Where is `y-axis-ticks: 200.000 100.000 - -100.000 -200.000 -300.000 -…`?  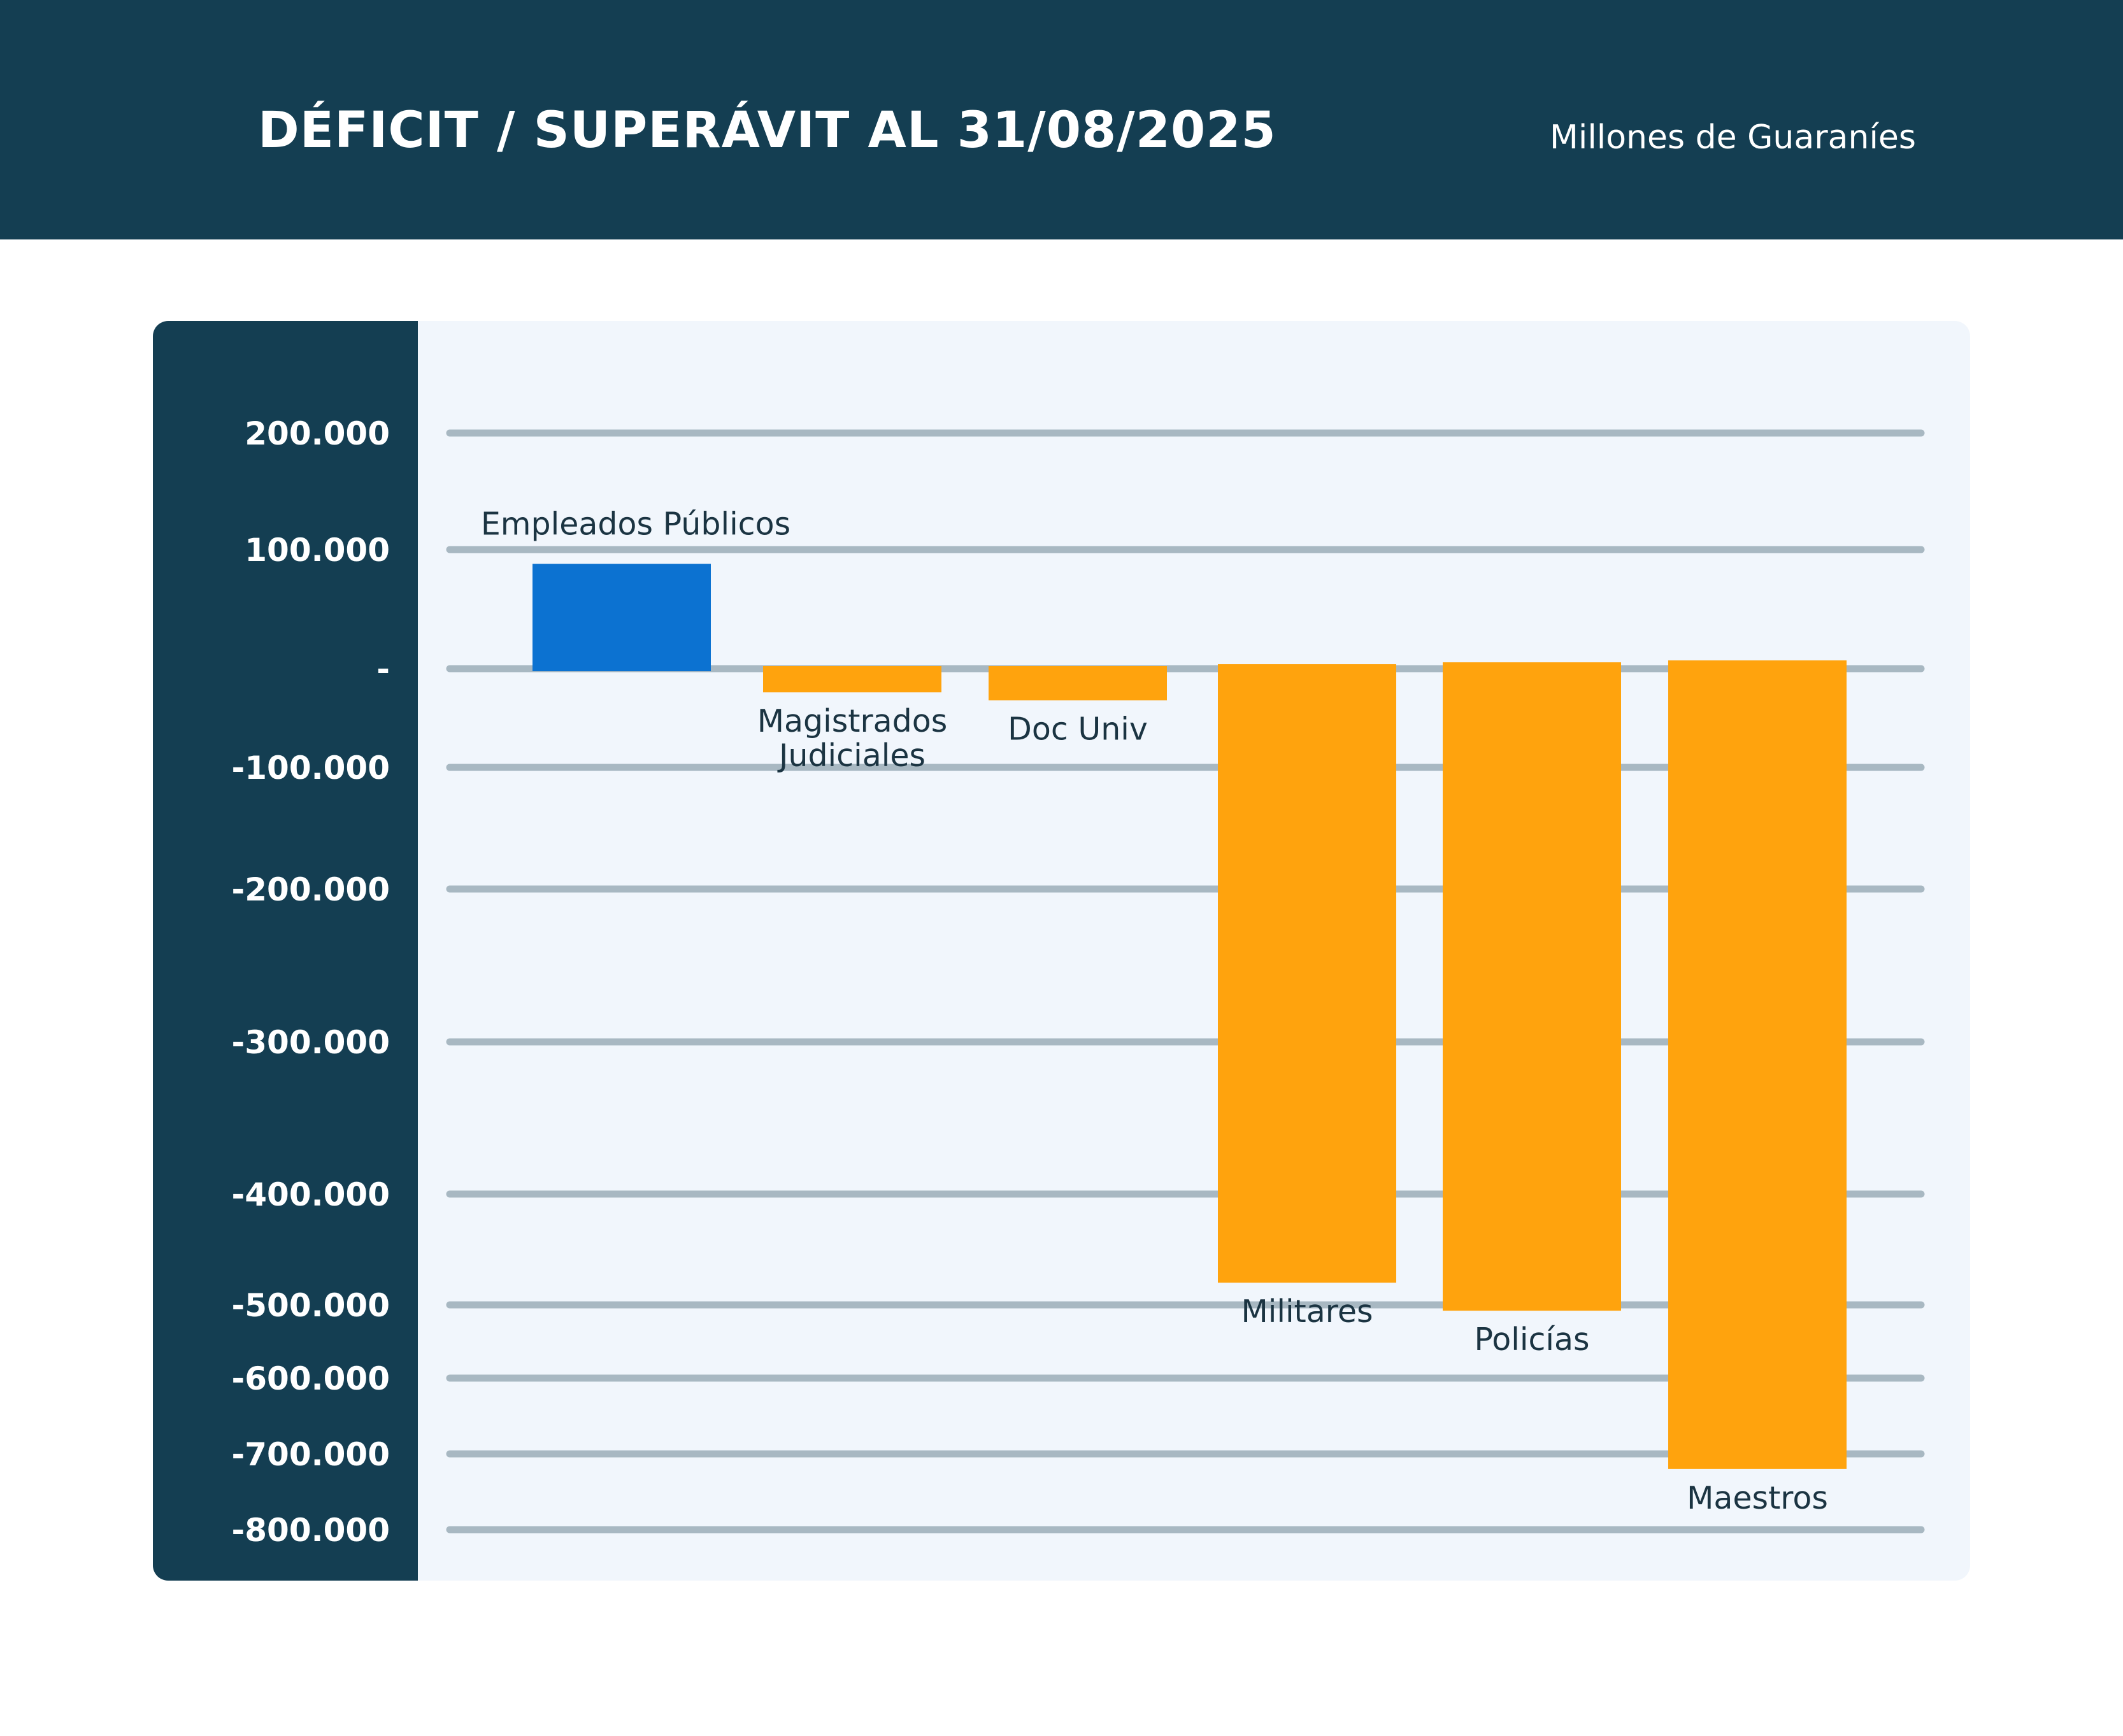 y-axis-ticks: 200.000 100.000 - -100.000 -200.000 -300.000 -… is located at coordinates (311, 982).